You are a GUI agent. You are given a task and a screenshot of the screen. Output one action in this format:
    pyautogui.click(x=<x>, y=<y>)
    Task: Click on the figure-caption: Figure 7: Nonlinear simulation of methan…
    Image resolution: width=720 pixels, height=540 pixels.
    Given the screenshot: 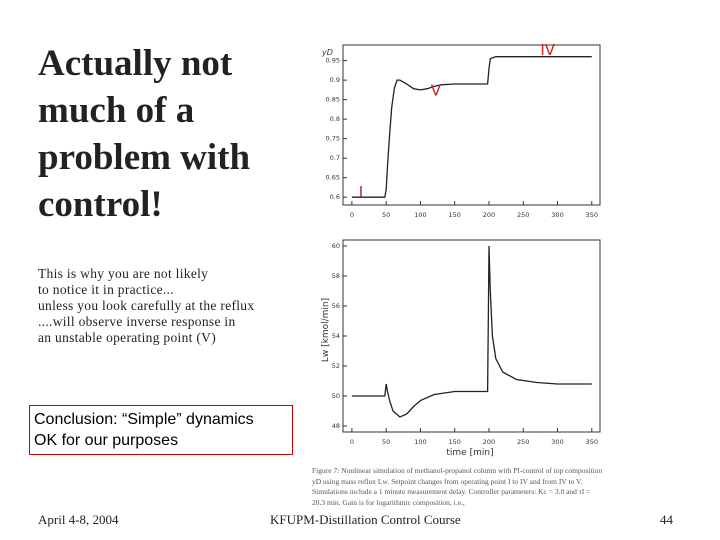 What is the action you would take?
    pyautogui.click(x=457, y=486)
    